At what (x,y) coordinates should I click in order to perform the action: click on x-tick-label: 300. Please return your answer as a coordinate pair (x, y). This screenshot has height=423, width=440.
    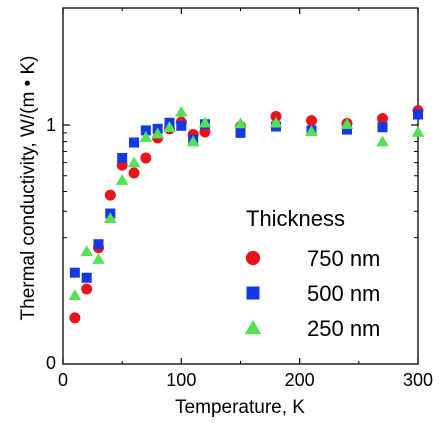
    Looking at the image, I should click on (418, 380).